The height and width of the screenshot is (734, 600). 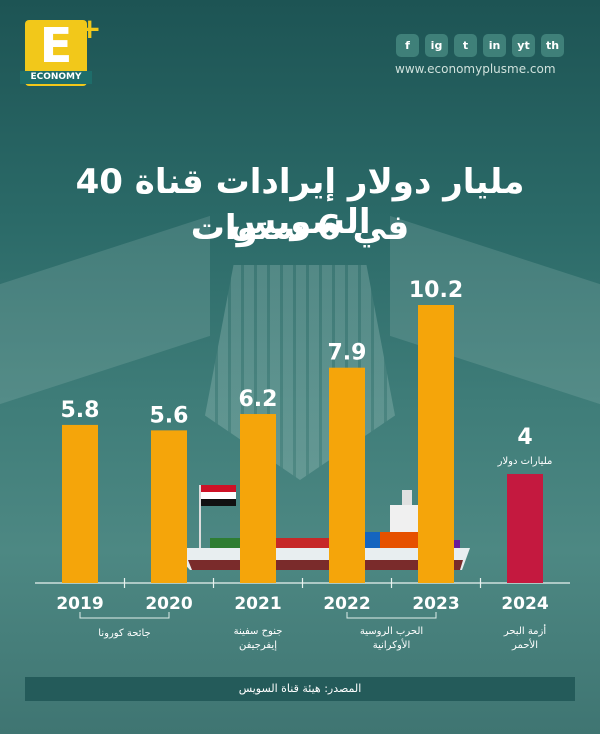 What do you see at coordinates (90, 28) in the screenshot?
I see `logo-plus: +` at bounding box center [90, 28].